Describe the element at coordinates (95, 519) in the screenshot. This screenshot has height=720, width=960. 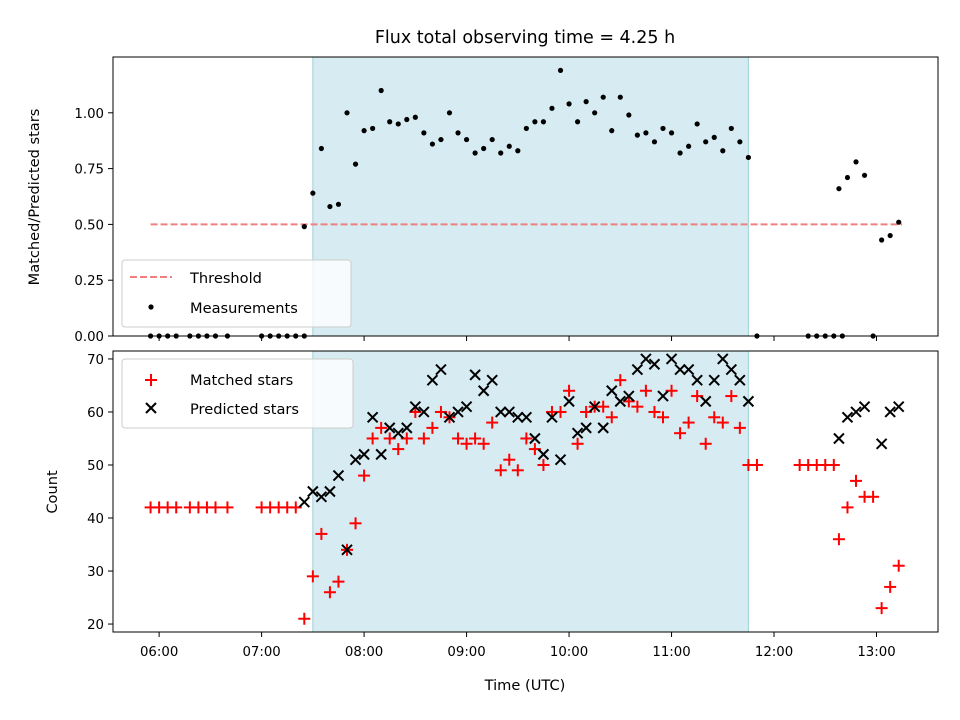
I see `bottom-y-tick-label: 40` at that location.